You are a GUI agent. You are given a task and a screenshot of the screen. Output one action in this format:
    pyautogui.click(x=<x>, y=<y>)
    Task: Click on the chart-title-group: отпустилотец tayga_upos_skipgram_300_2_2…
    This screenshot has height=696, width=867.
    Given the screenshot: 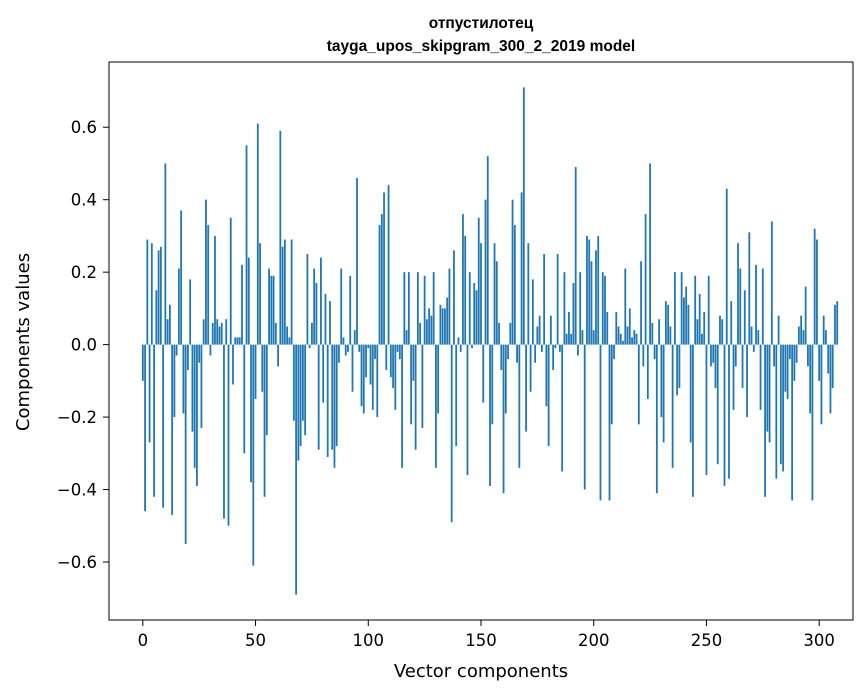 What is the action you would take?
    pyautogui.click(x=481, y=35)
    